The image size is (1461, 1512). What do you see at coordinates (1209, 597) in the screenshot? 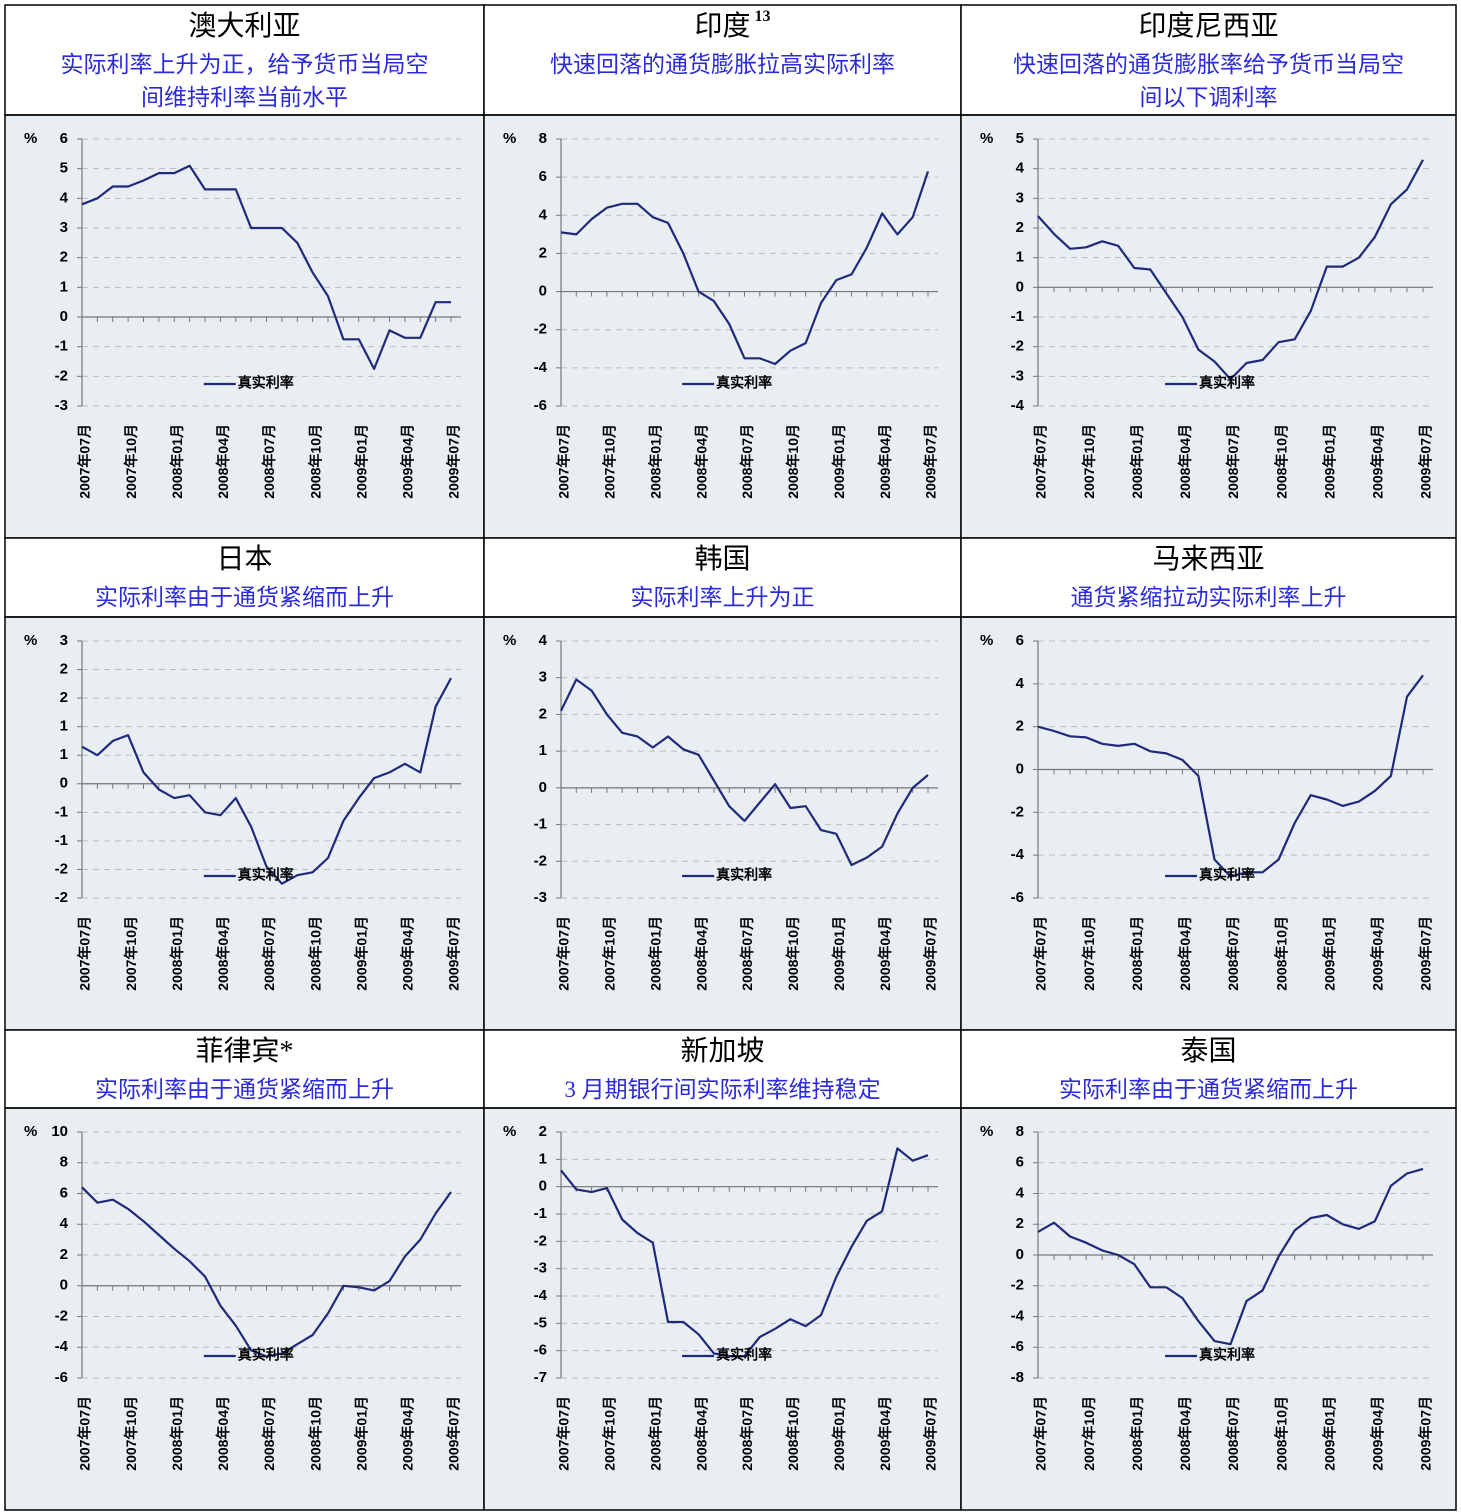
I see `chart-subtitle: 通货紧缩拉动实际利率上升` at bounding box center [1209, 597].